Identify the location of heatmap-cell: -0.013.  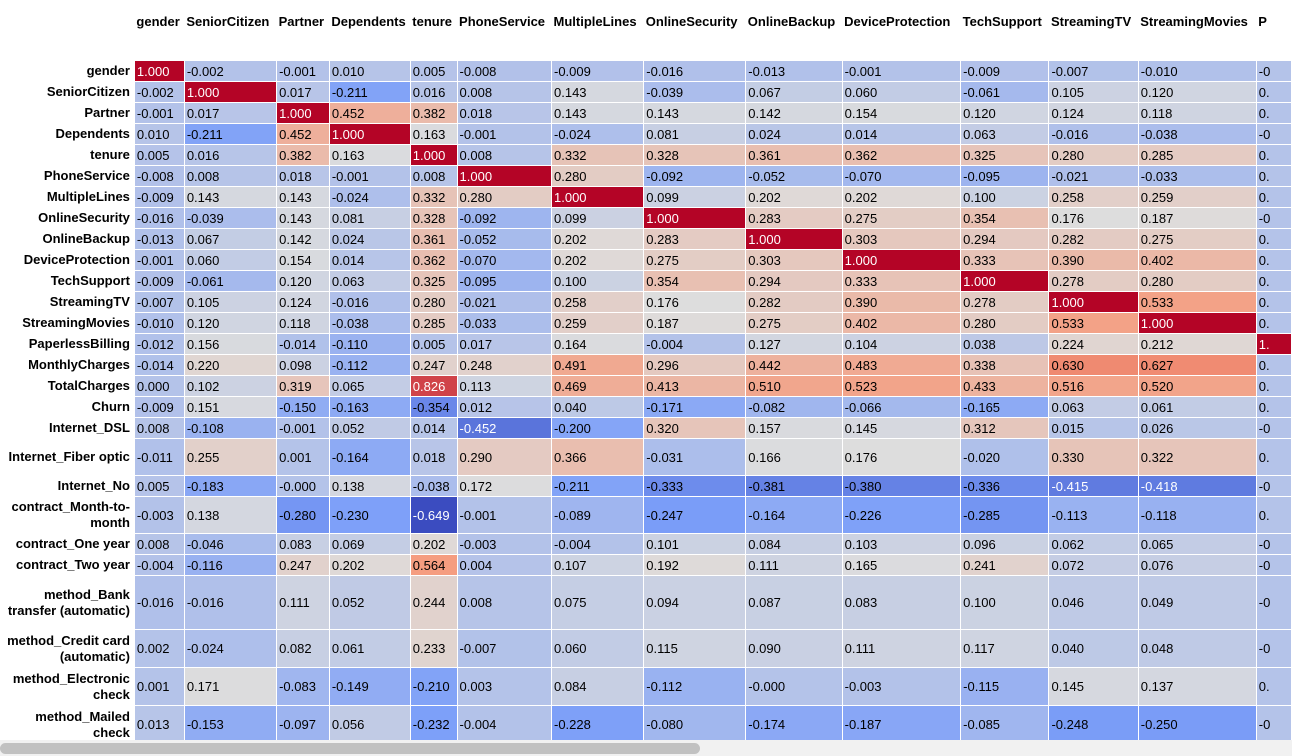
(159, 239).